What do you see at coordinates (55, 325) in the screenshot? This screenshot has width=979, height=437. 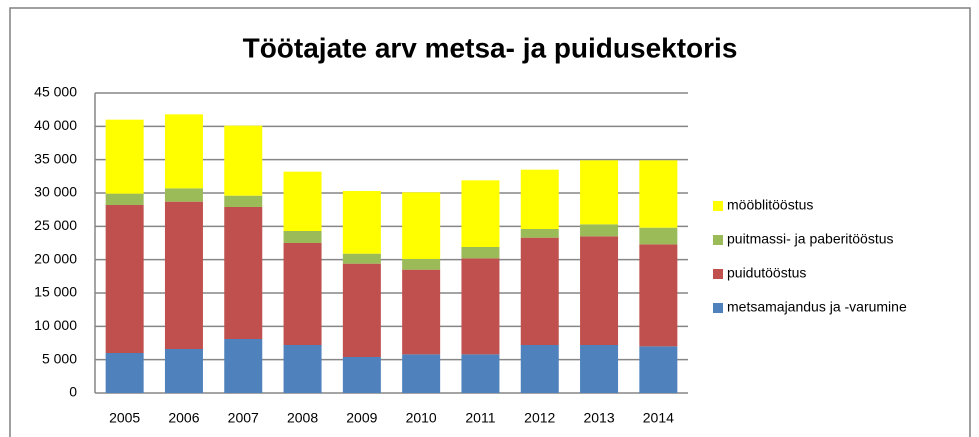 I see `y-tick-label: 10 000` at bounding box center [55, 325].